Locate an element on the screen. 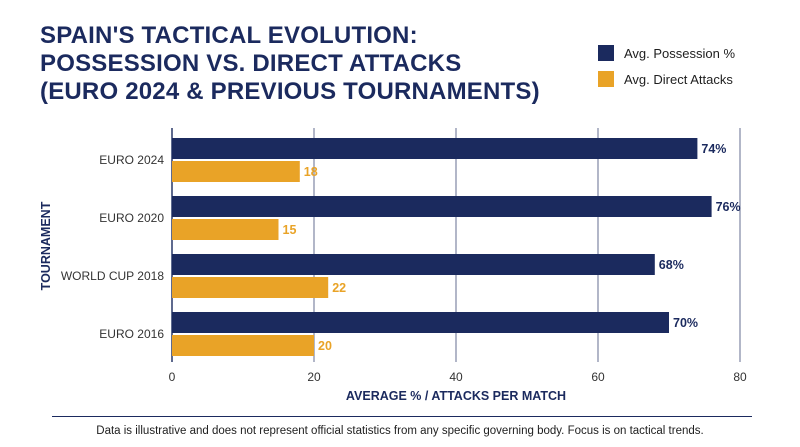 Image resolution: width=800 pixels, height=447 pixels. legend-item-possession: Avg. Possession % is located at coordinates (666, 53).